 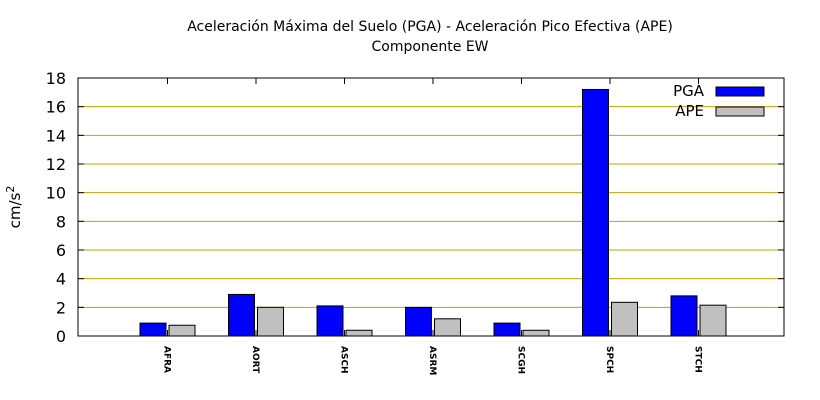 What do you see at coordinates (255, 360) in the screenshot?
I see `x-tick-label: AORT` at bounding box center [255, 360].